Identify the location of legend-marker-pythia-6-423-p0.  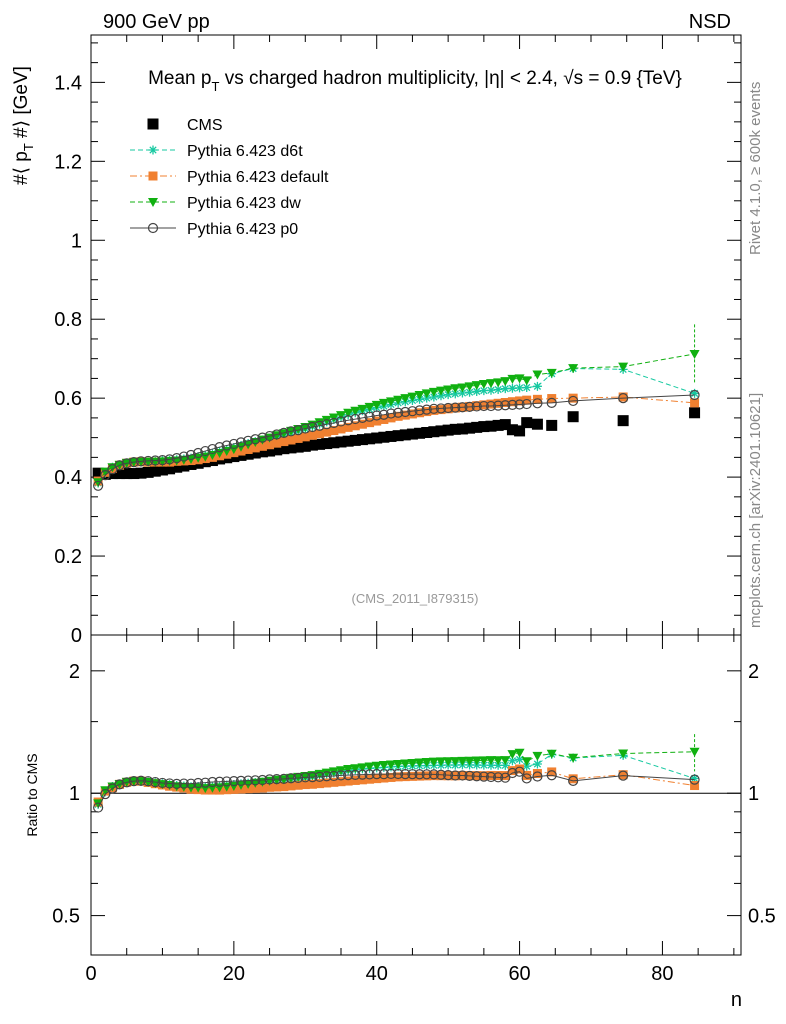
(153, 228).